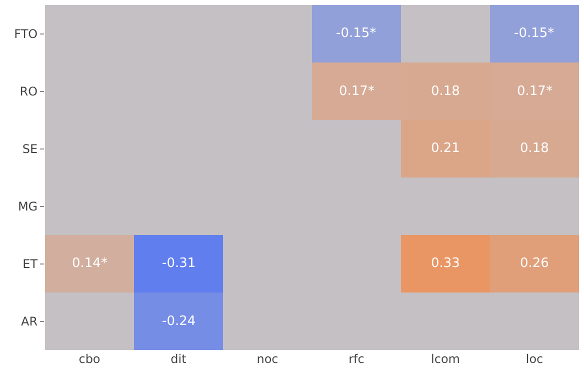 The image size is (584, 382). Describe the element at coordinates (267, 359) in the screenshot. I see `x-tick-label: noc` at that location.